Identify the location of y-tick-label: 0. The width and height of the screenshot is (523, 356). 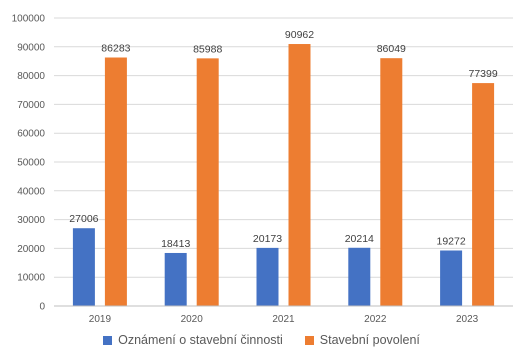
(42, 307).